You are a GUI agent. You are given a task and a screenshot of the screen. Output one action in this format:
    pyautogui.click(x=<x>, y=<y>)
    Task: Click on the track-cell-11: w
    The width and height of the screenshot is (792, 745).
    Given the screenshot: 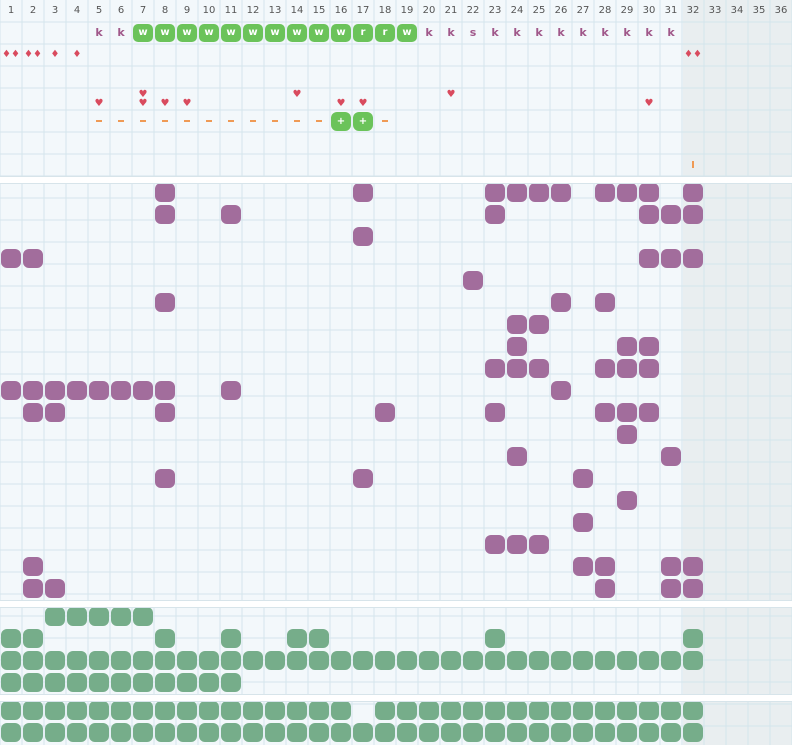 What is the action you would take?
    pyautogui.click(x=231, y=33)
    